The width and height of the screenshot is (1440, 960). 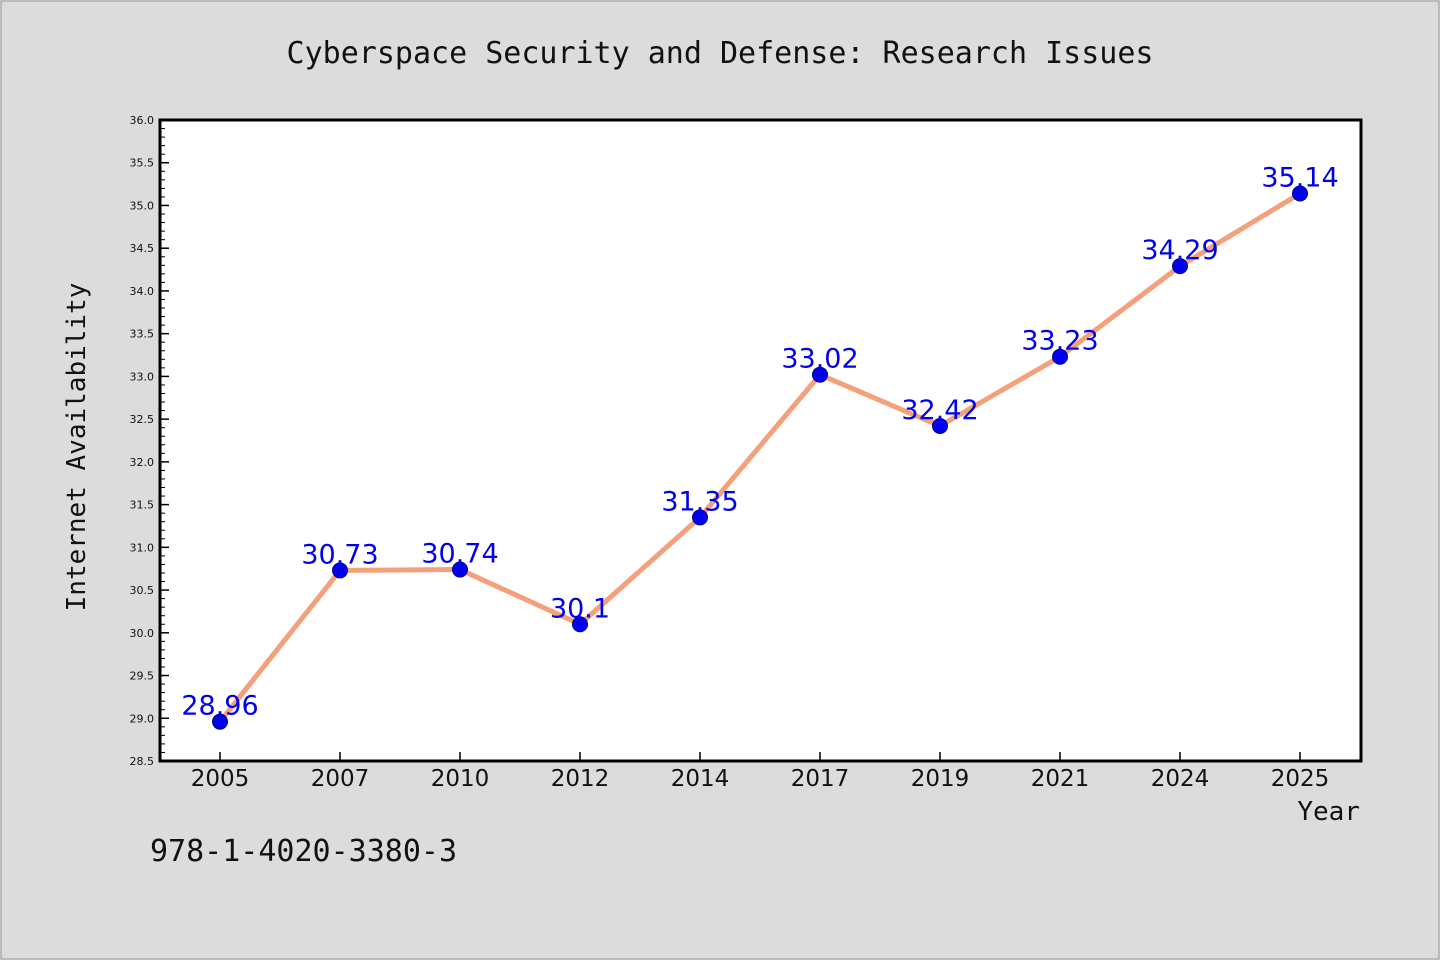 I want to click on x-tick-label: 2014, so click(x=700, y=779).